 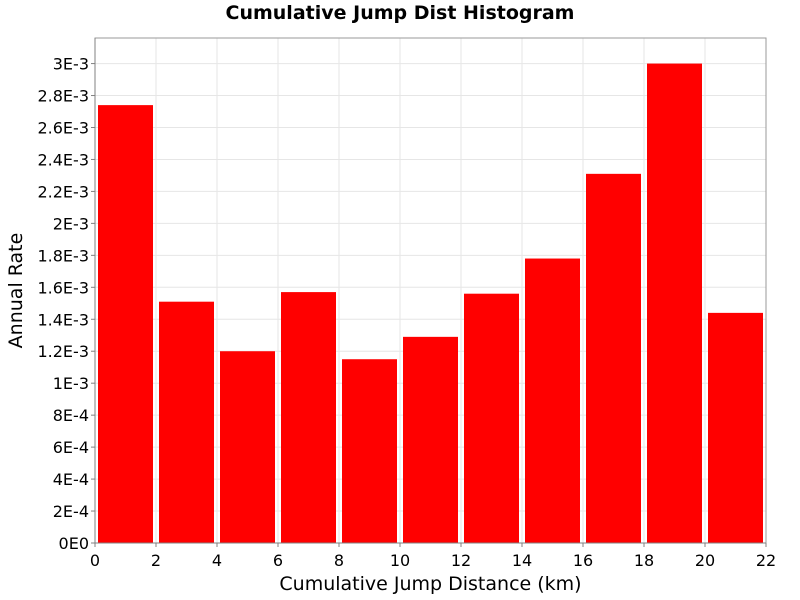 I want to click on x-tick-label: 4, so click(x=217, y=560).